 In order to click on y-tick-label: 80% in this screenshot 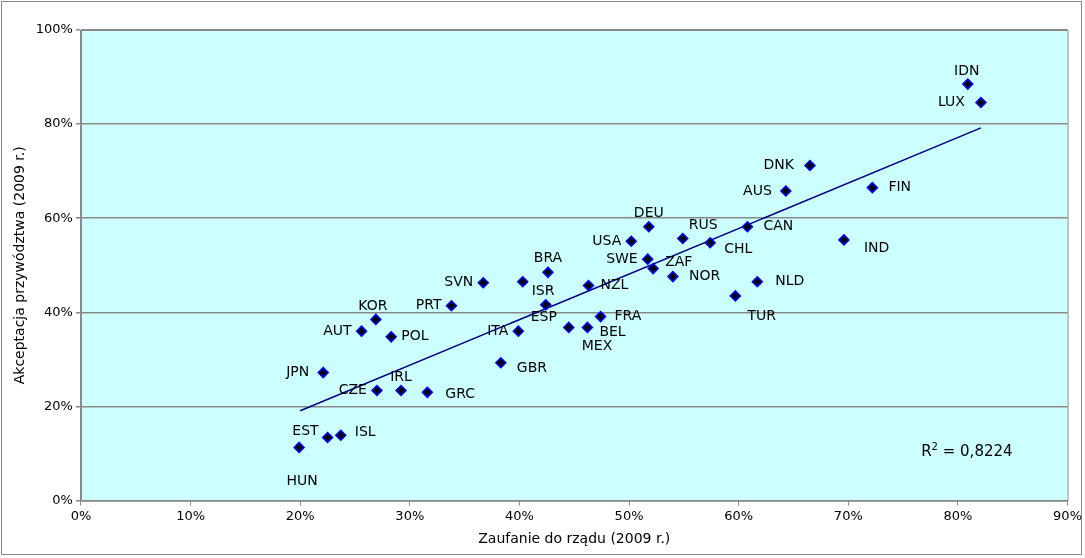, I will do `click(58, 123)`.